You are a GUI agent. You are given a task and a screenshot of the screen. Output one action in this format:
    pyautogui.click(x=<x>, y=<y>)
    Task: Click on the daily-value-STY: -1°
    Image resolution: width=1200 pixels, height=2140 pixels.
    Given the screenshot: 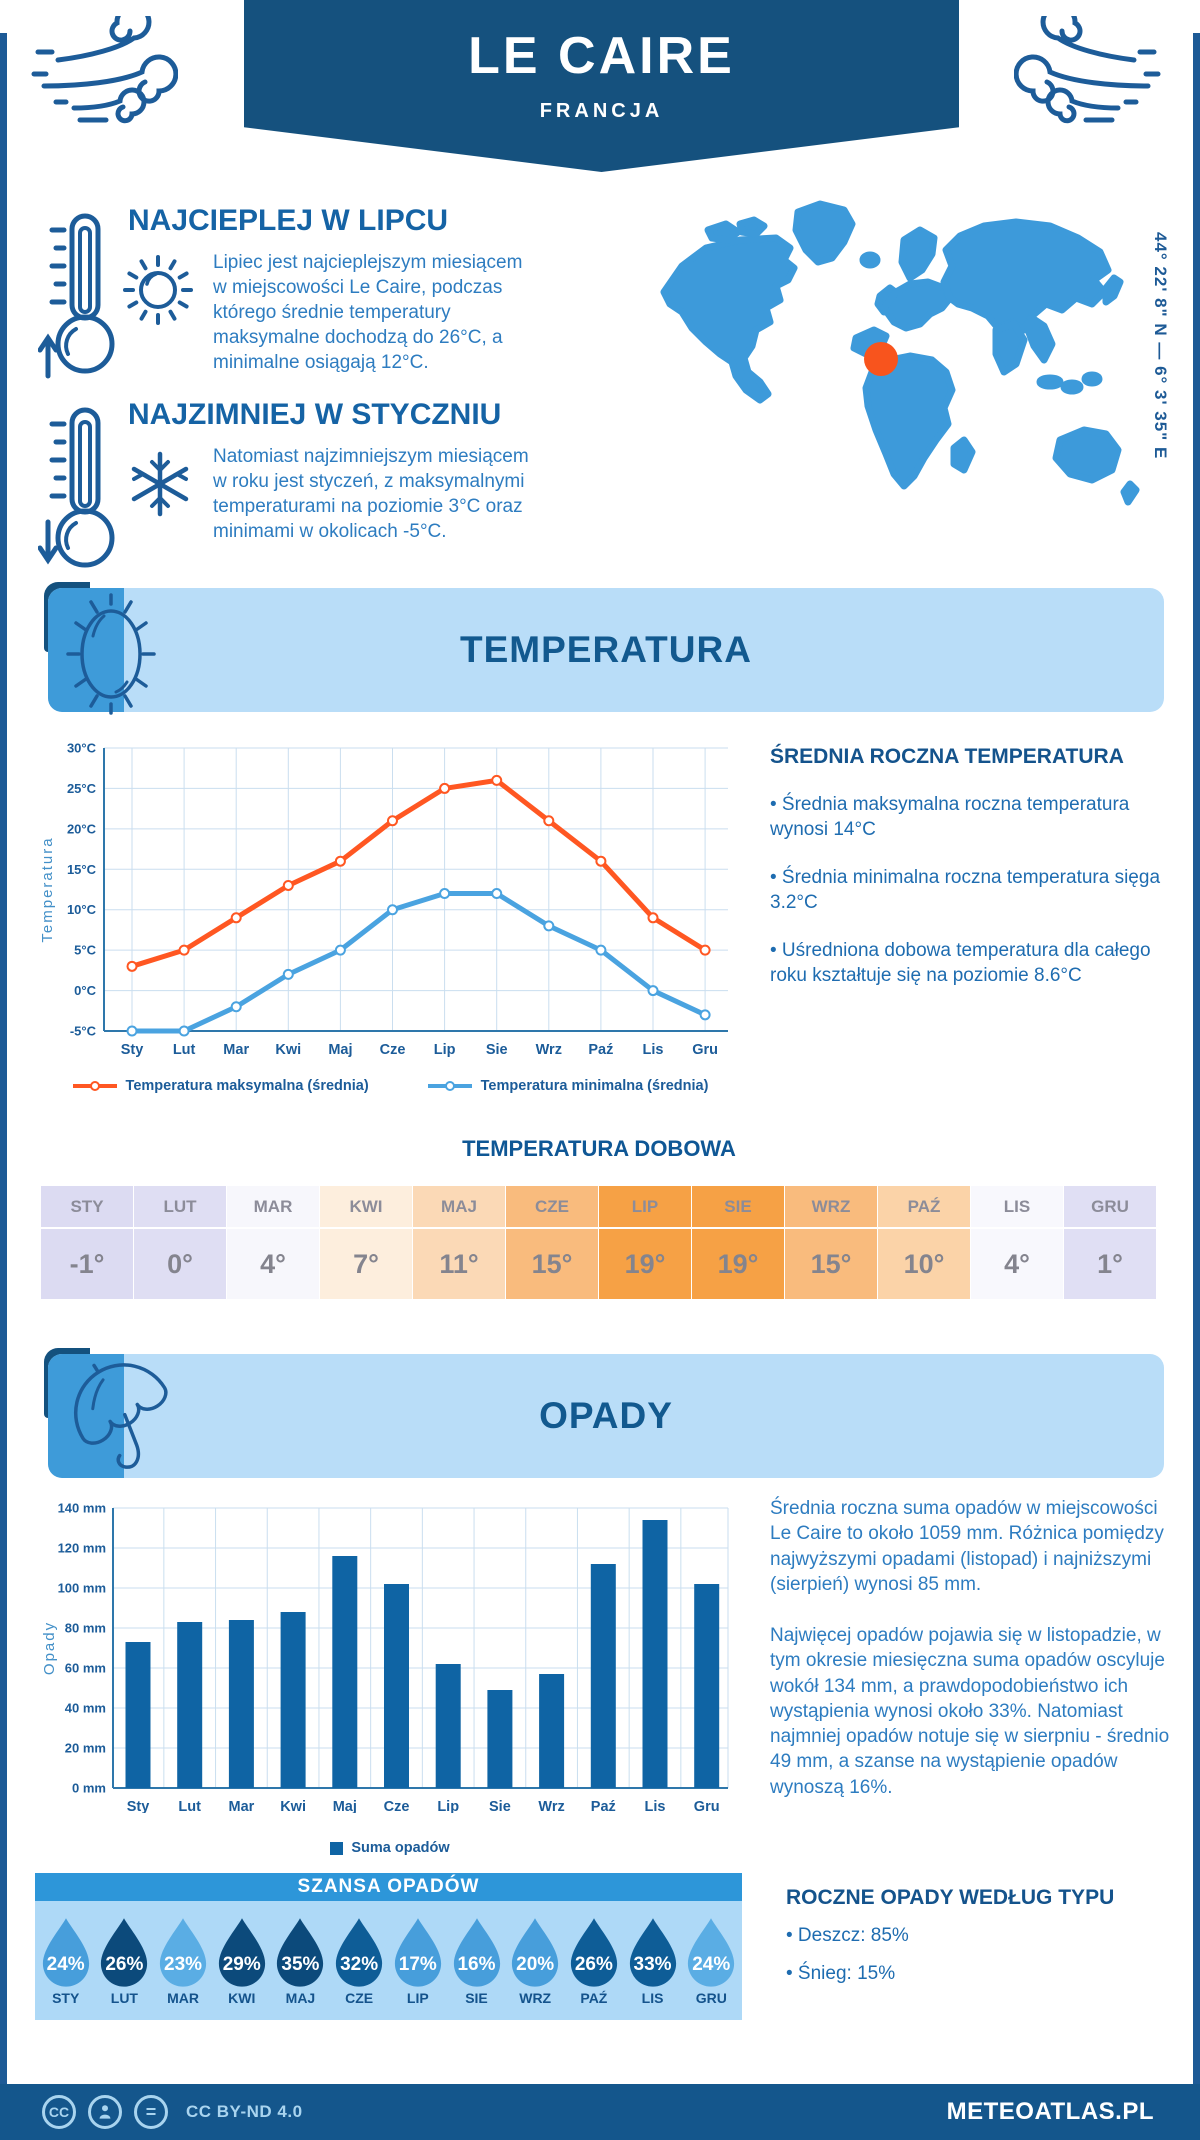 What is the action you would take?
    pyautogui.click(x=87, y=1264)
    